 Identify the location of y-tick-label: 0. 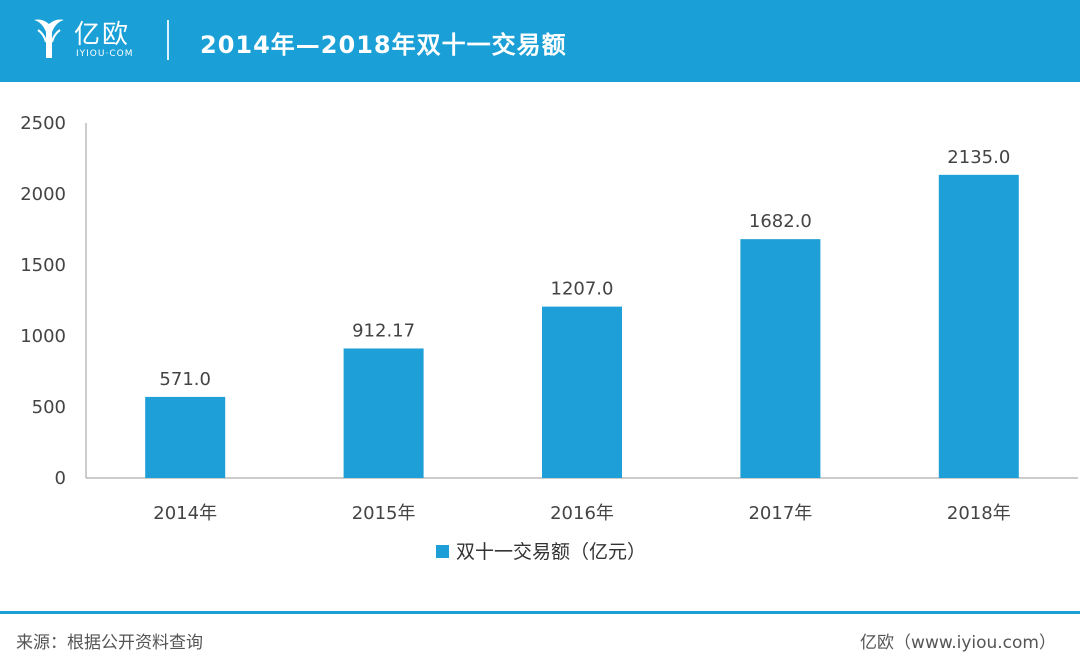
(60, 478).